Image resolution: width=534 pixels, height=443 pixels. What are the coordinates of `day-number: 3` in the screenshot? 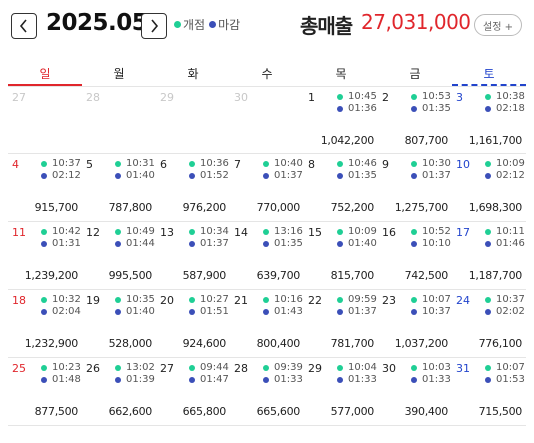 It's located at (459, 97).